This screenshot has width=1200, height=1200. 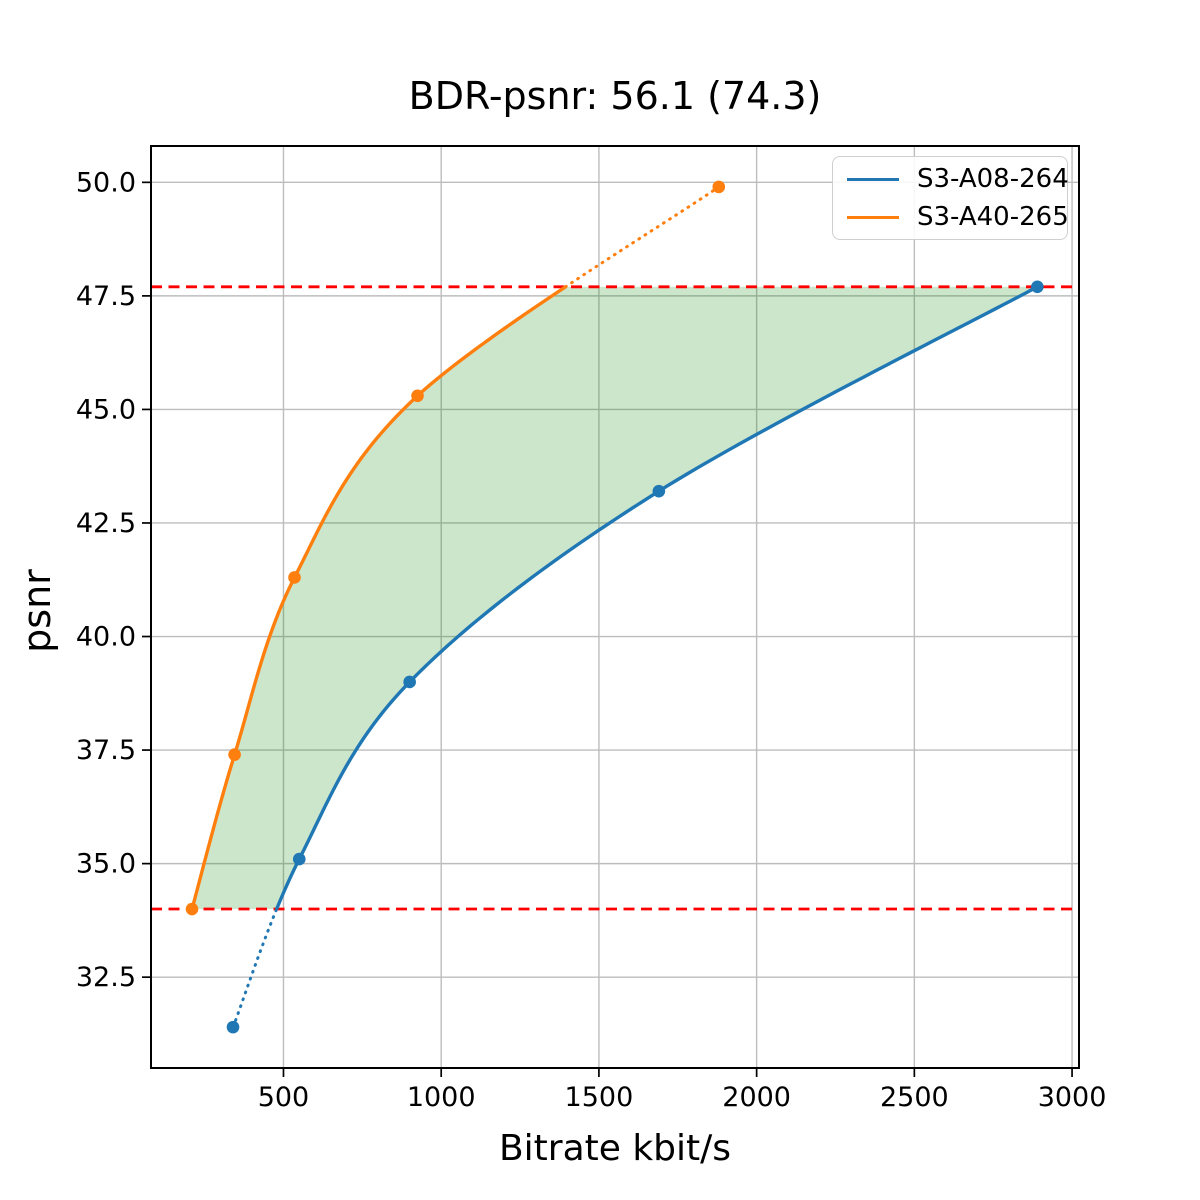 What do you see at coordinates (106, 523) in the screenshot?
I see `y-tick-label: 42.5` at bounding box center [106, 523].